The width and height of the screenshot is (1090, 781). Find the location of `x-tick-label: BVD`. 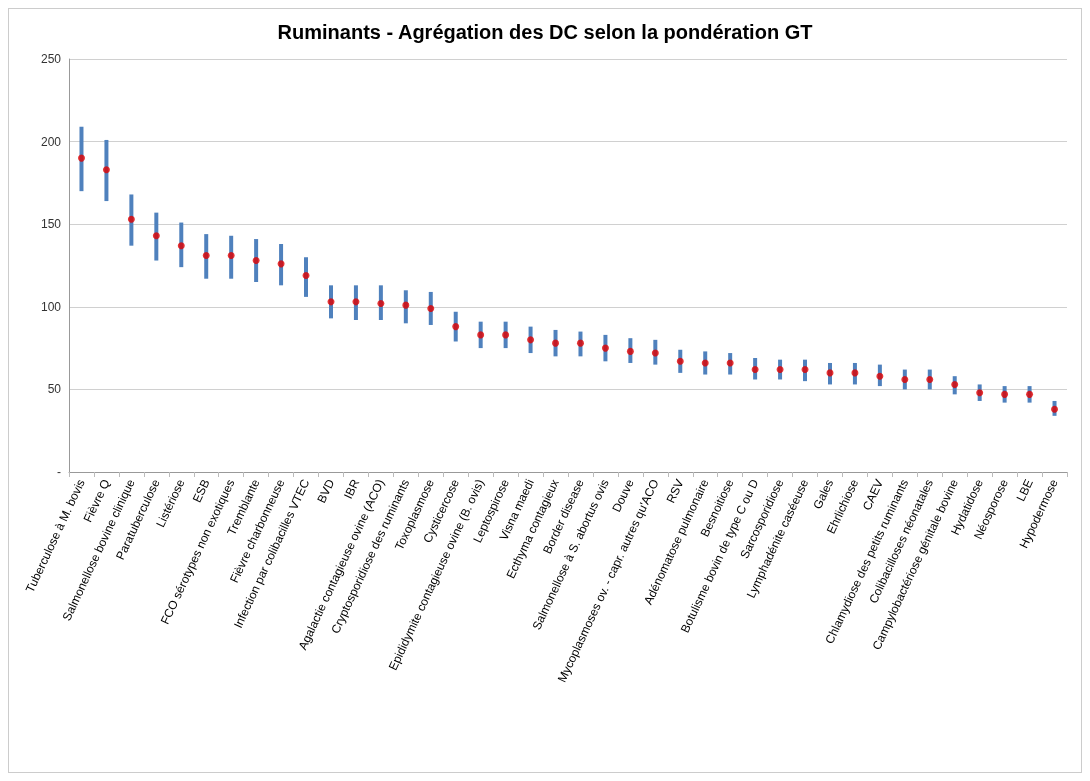

x-tick-label: BVD is located at coordinates (326, 491).